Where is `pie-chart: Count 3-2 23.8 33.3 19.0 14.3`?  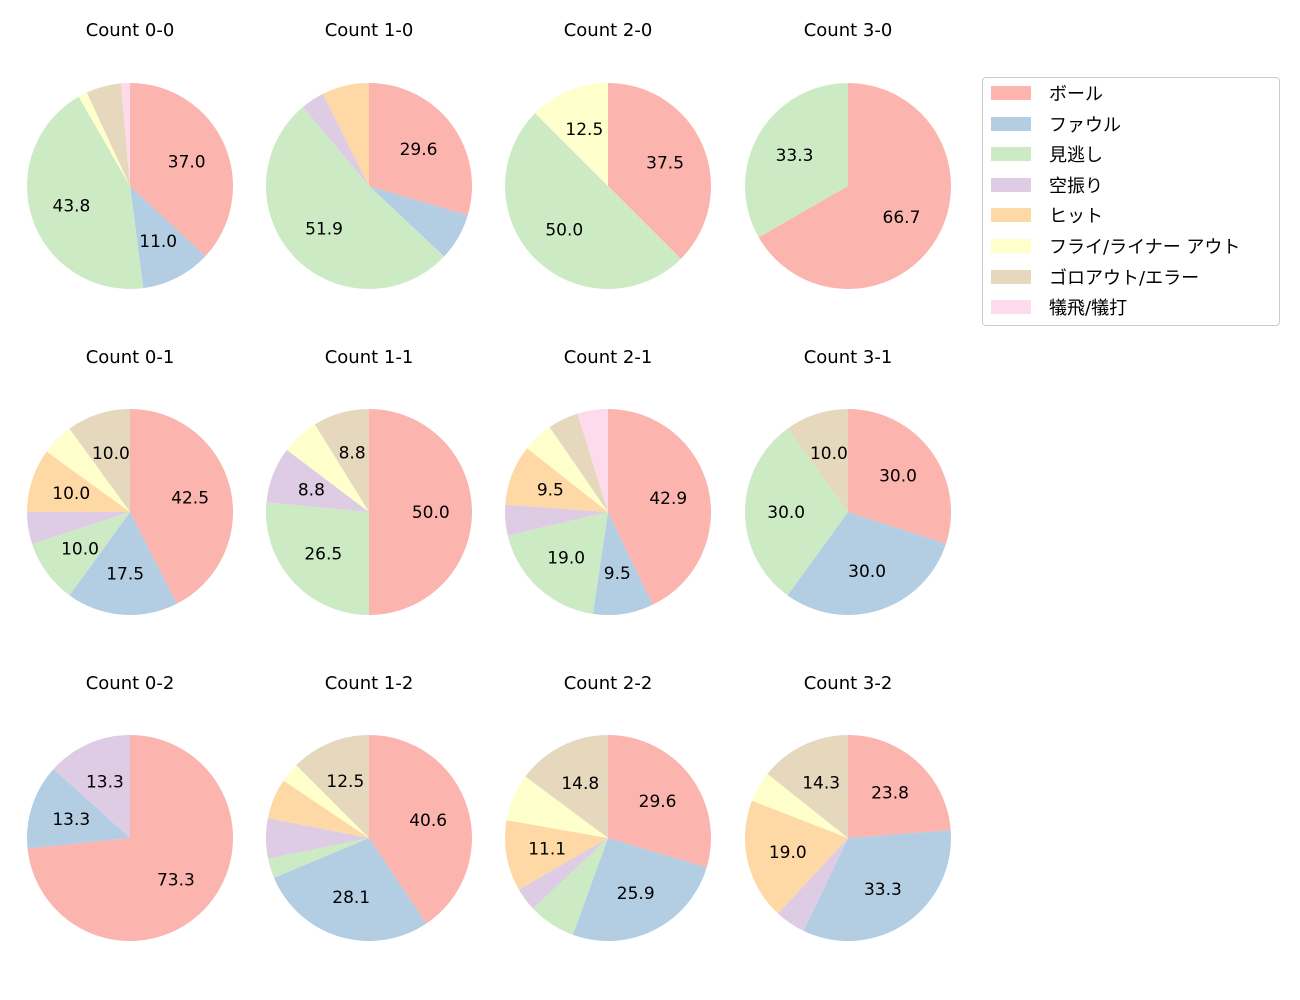 pie-chart: Count 3-2 23.8 33.3 19.0 14.3 is located at coordinates (848, 807).